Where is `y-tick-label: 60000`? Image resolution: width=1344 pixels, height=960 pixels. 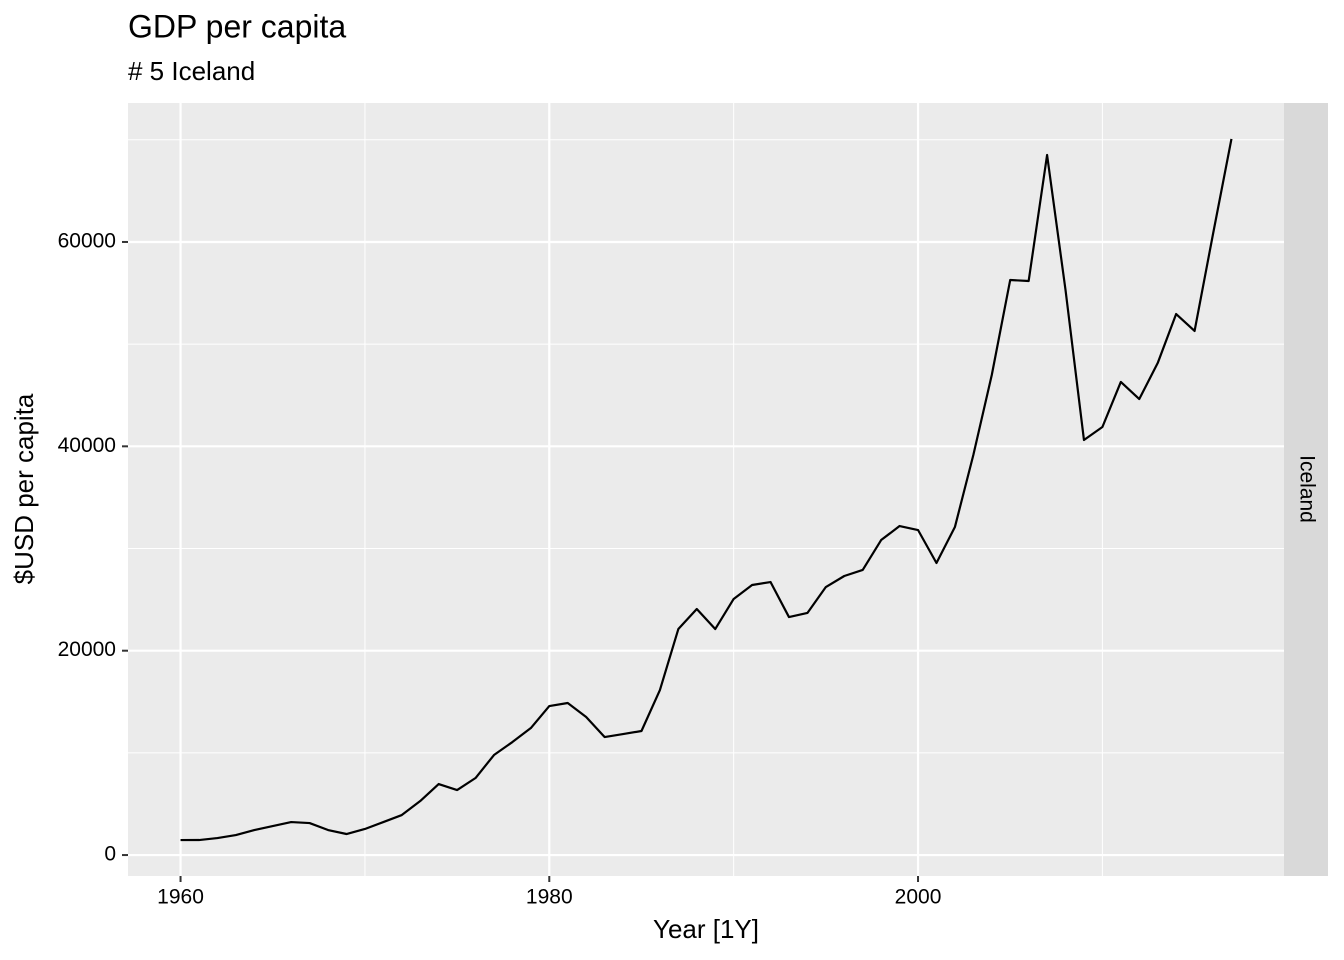
y-tick-label: 60000 is located at coordinates (87, 241).